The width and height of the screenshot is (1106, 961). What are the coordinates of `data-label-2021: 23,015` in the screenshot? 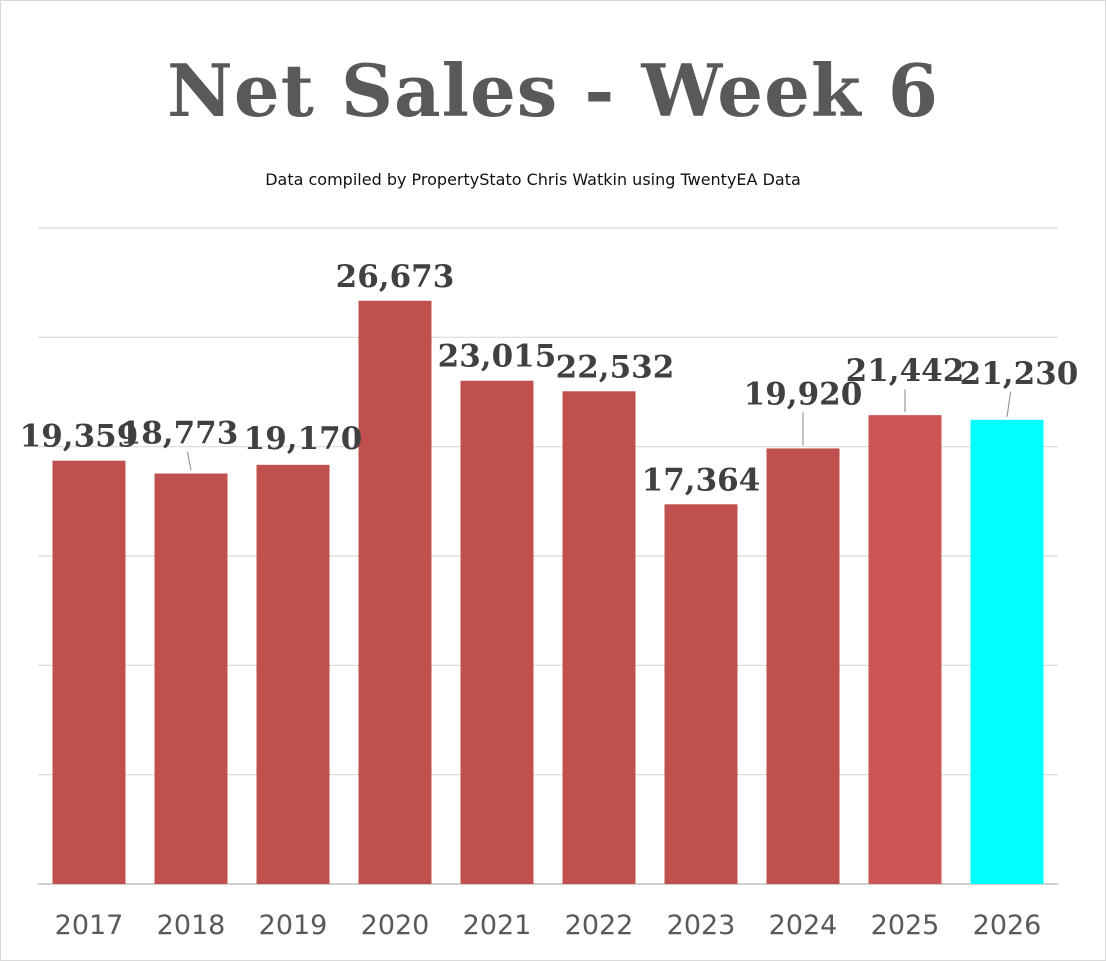 It's located at (497, 357).